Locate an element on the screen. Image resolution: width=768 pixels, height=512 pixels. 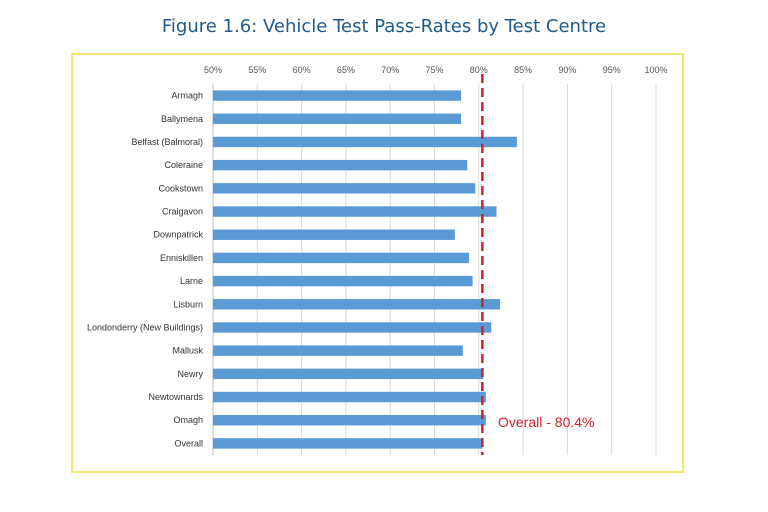
category-label: Newtownards is located at coordinates (175, 397).